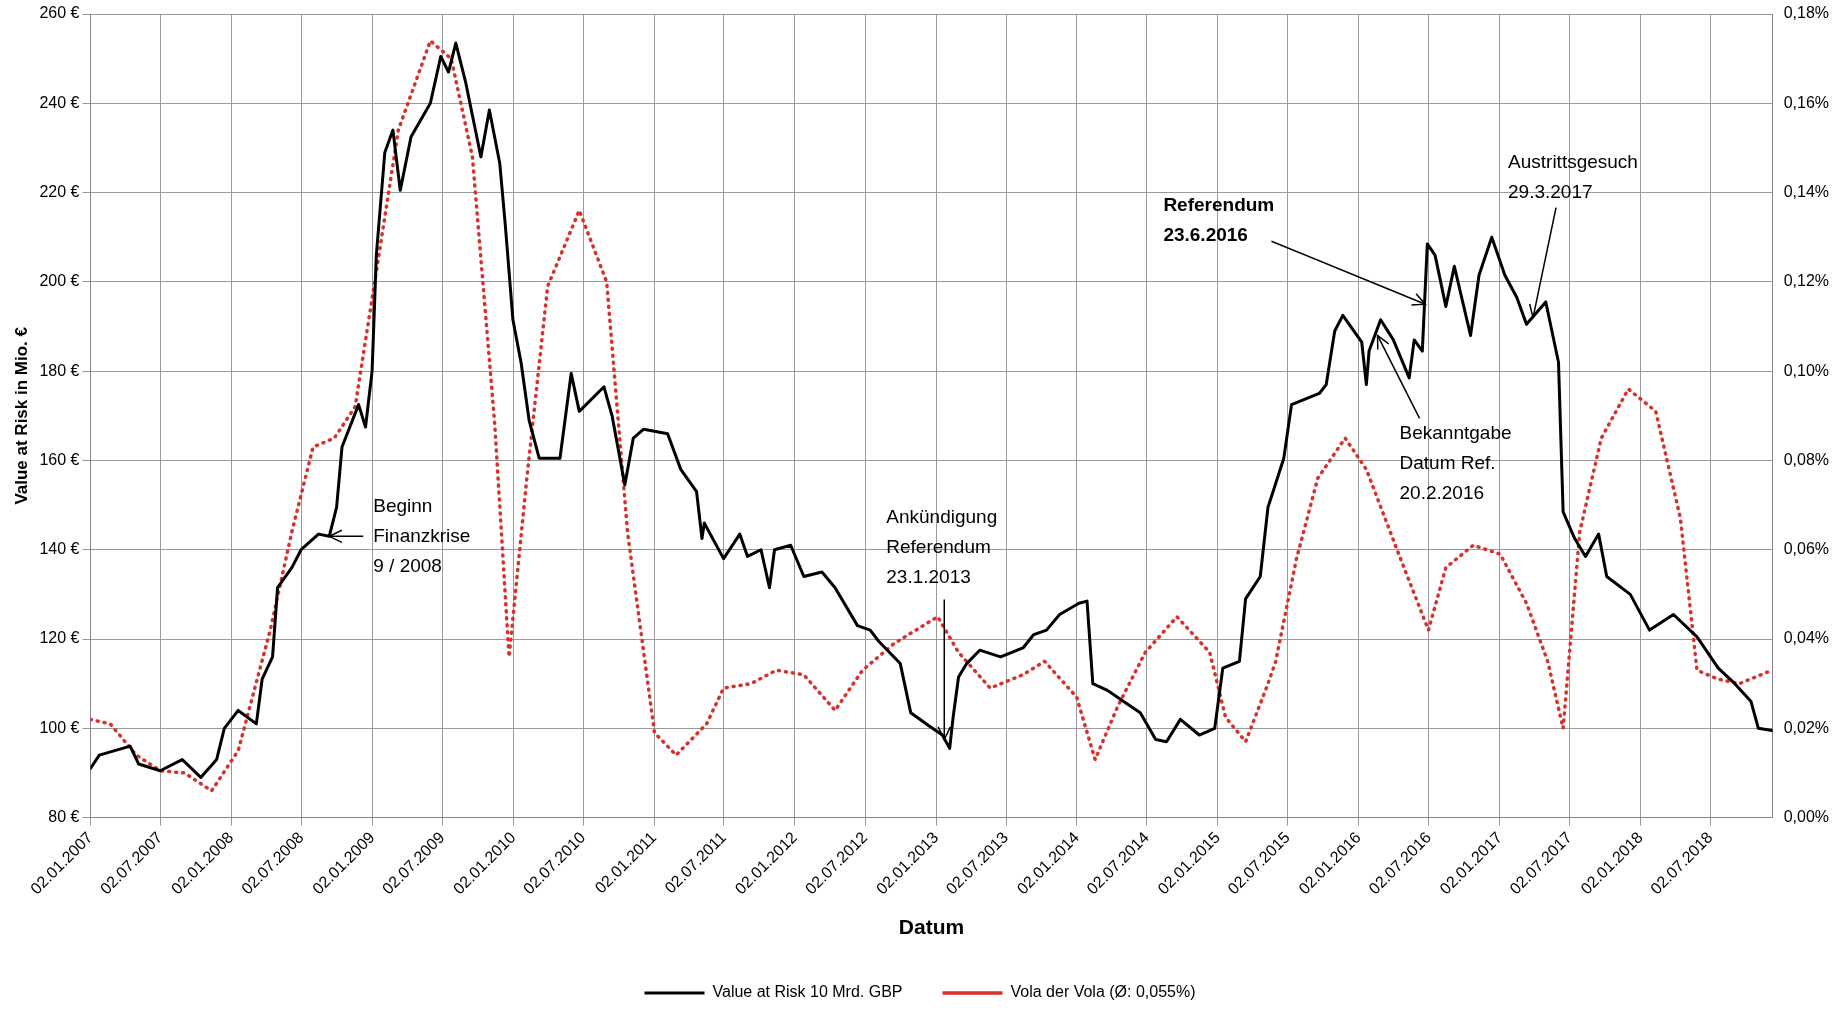 Image resolution: width=1842 pixels, height=1017 pixels. What do you see at coordinates (807, 992) in the screenshot?
I see `legend-label: Value at Risk 10 Mrd. GBP` at bounding box center [807, 992].